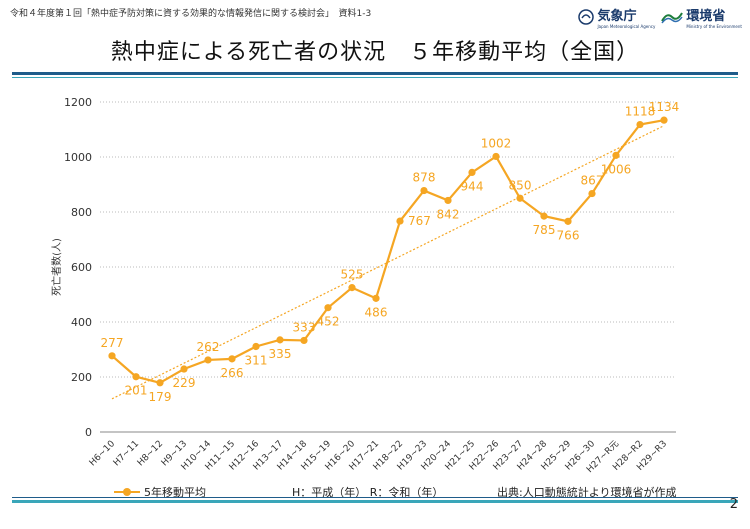  Describe the element at coordinates (733, 504) in the screenshot. I see `page-number: 2` at that location.